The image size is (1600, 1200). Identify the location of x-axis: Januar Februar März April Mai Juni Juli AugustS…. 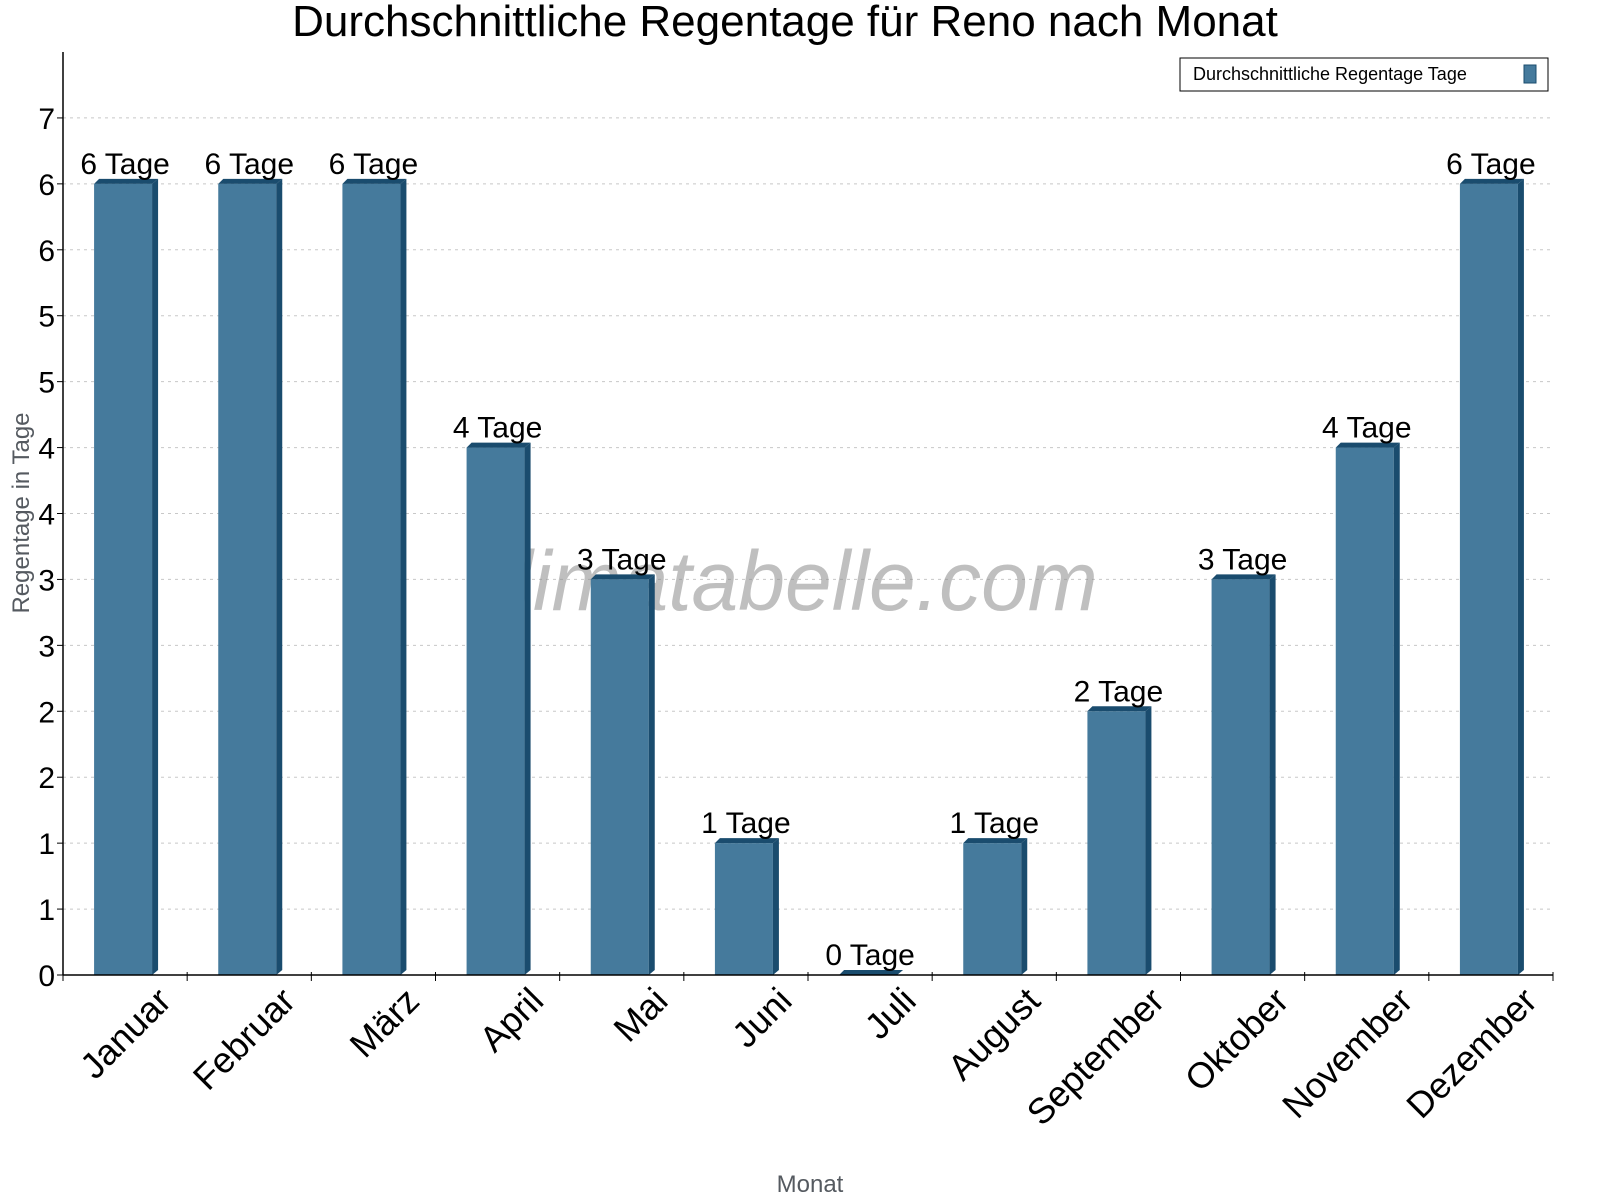
(808, 1052).